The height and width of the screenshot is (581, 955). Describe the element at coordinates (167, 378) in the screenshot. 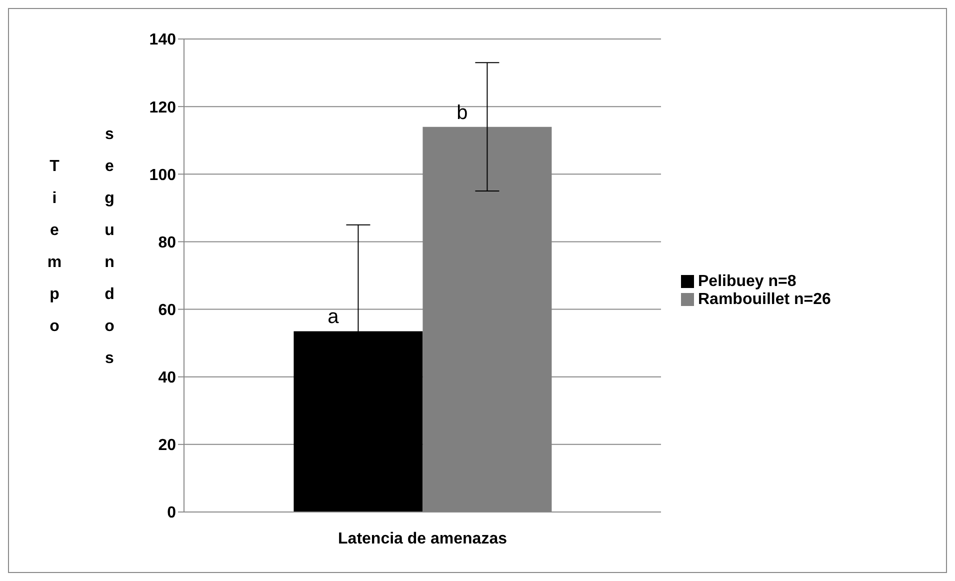

I see `y-tick-label: 40` at that location.